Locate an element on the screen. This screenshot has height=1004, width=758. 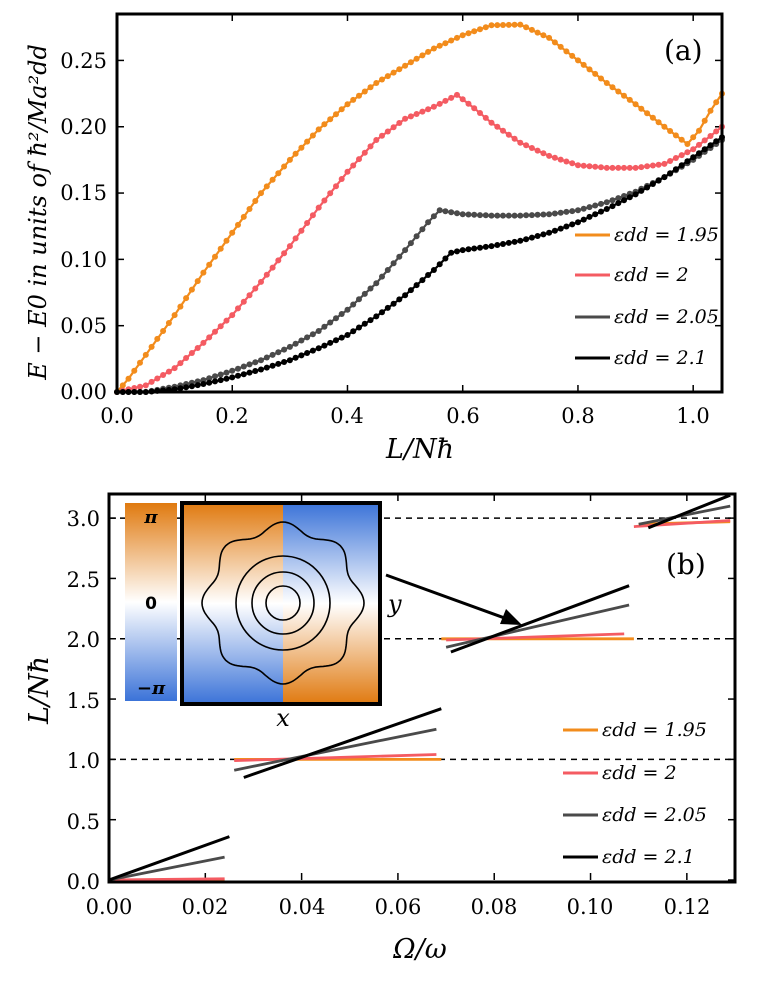
phase-map-left is located at coordinates (232, 603).